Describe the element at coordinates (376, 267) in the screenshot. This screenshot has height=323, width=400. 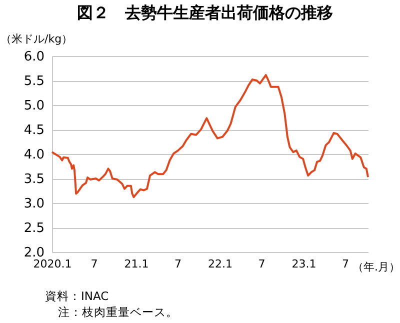
I see `x-axis-title: （年.月）` at that location.